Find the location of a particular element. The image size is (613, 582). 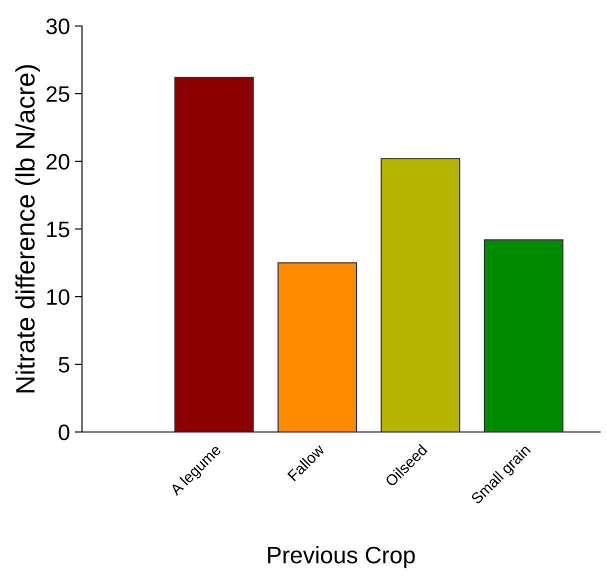

y-tick-label: 30 is located at coordinates (58, 26).